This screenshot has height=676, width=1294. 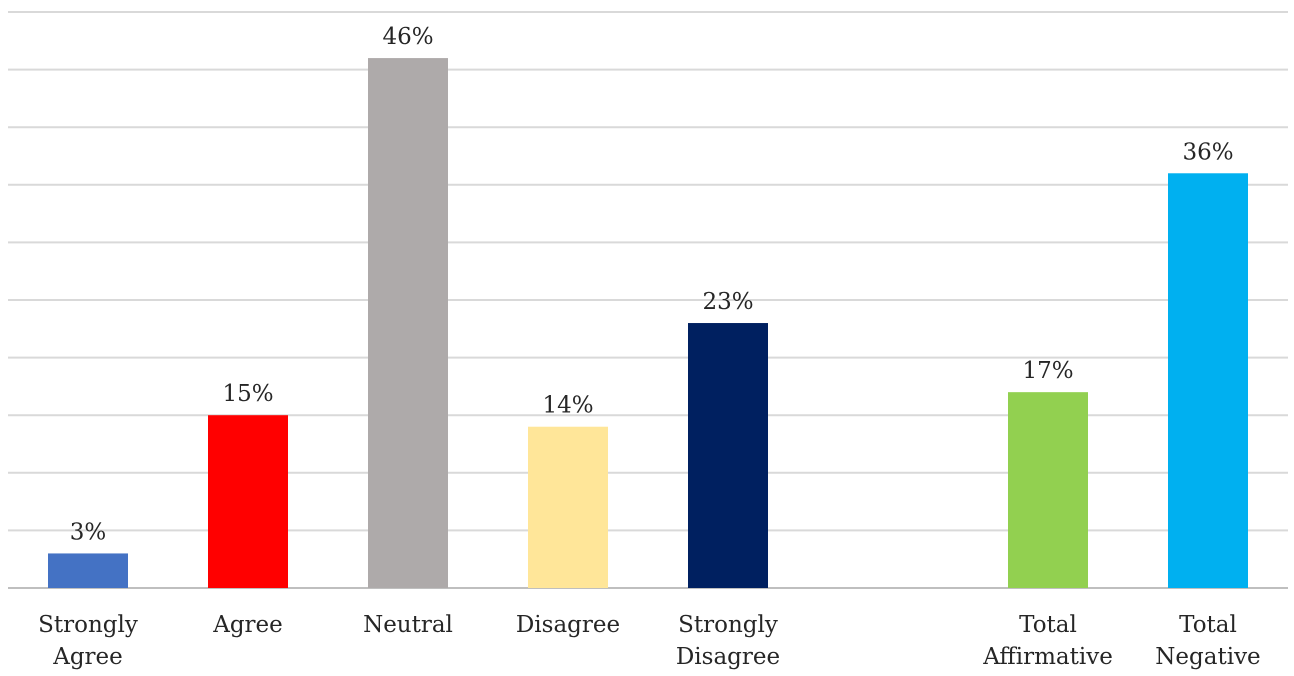 I want to click on data-label: 15%, so click(x=247, y=394).